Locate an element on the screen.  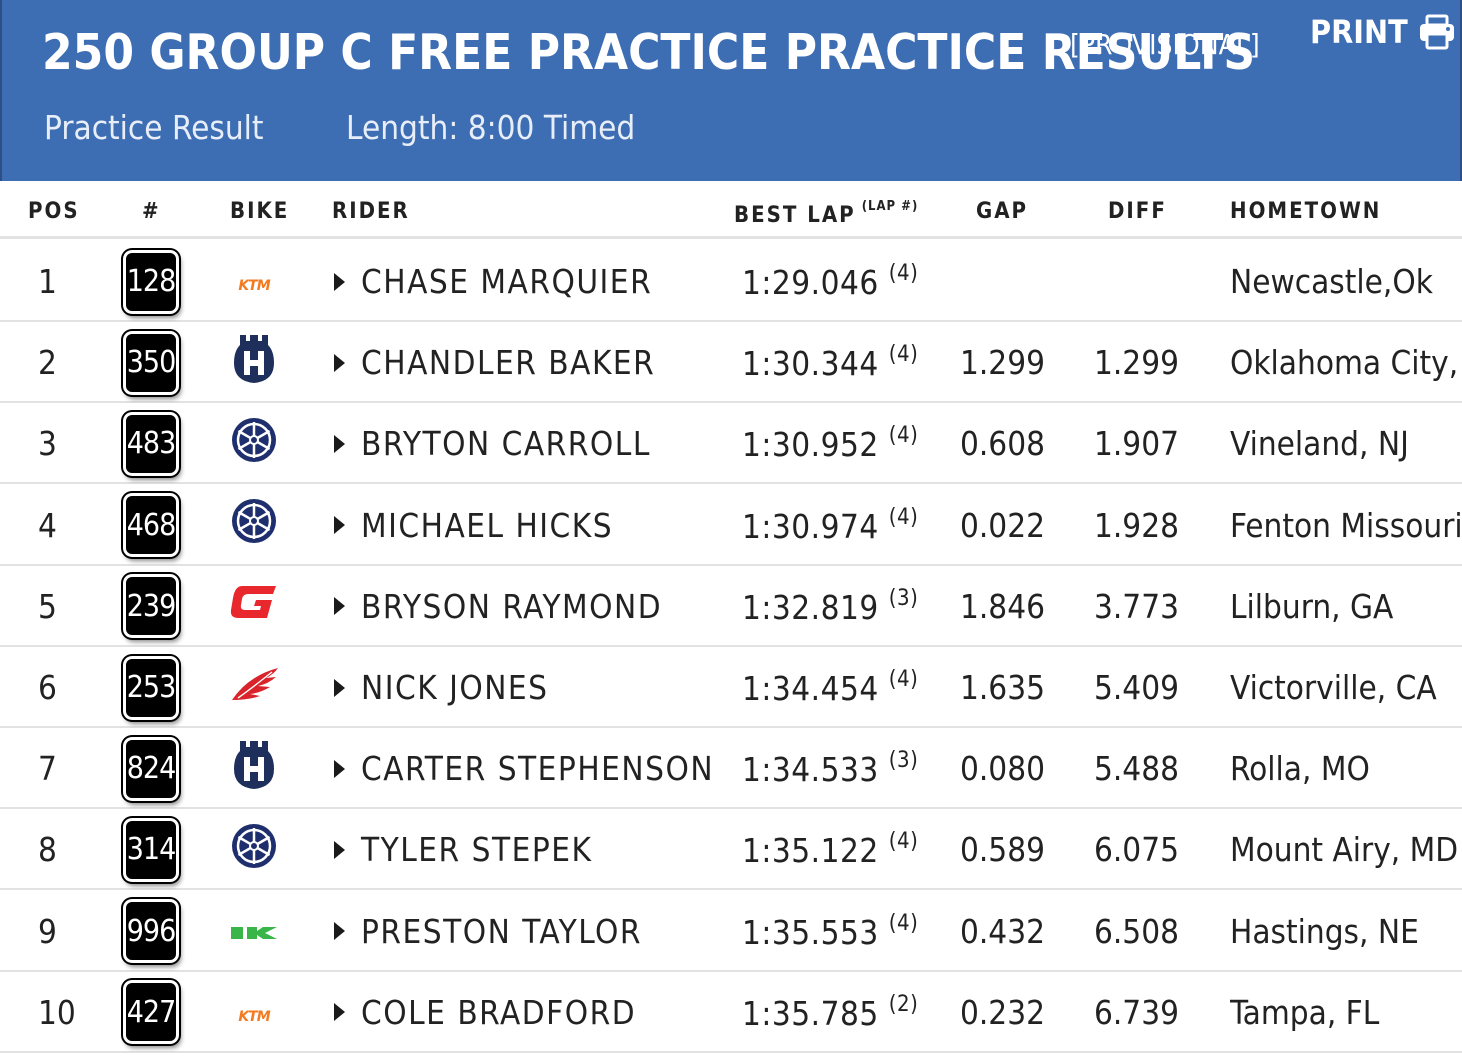
gap-cell: 0.022 is located at coordinates (1002, 525).